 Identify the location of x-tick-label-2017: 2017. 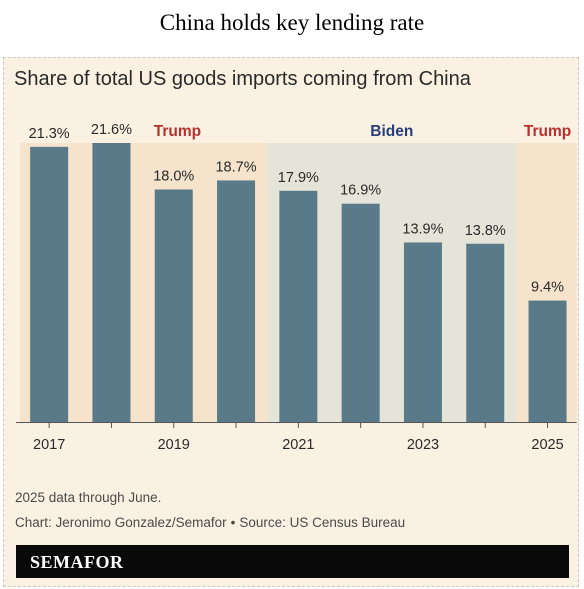
(49, 445).